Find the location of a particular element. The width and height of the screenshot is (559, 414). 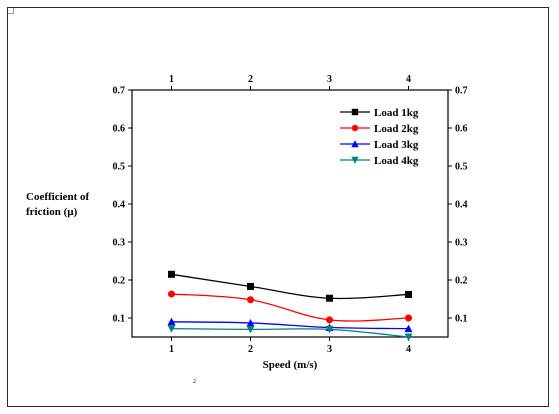

x-tick-label-bottom: 3 is located at coordinates (329, 349).